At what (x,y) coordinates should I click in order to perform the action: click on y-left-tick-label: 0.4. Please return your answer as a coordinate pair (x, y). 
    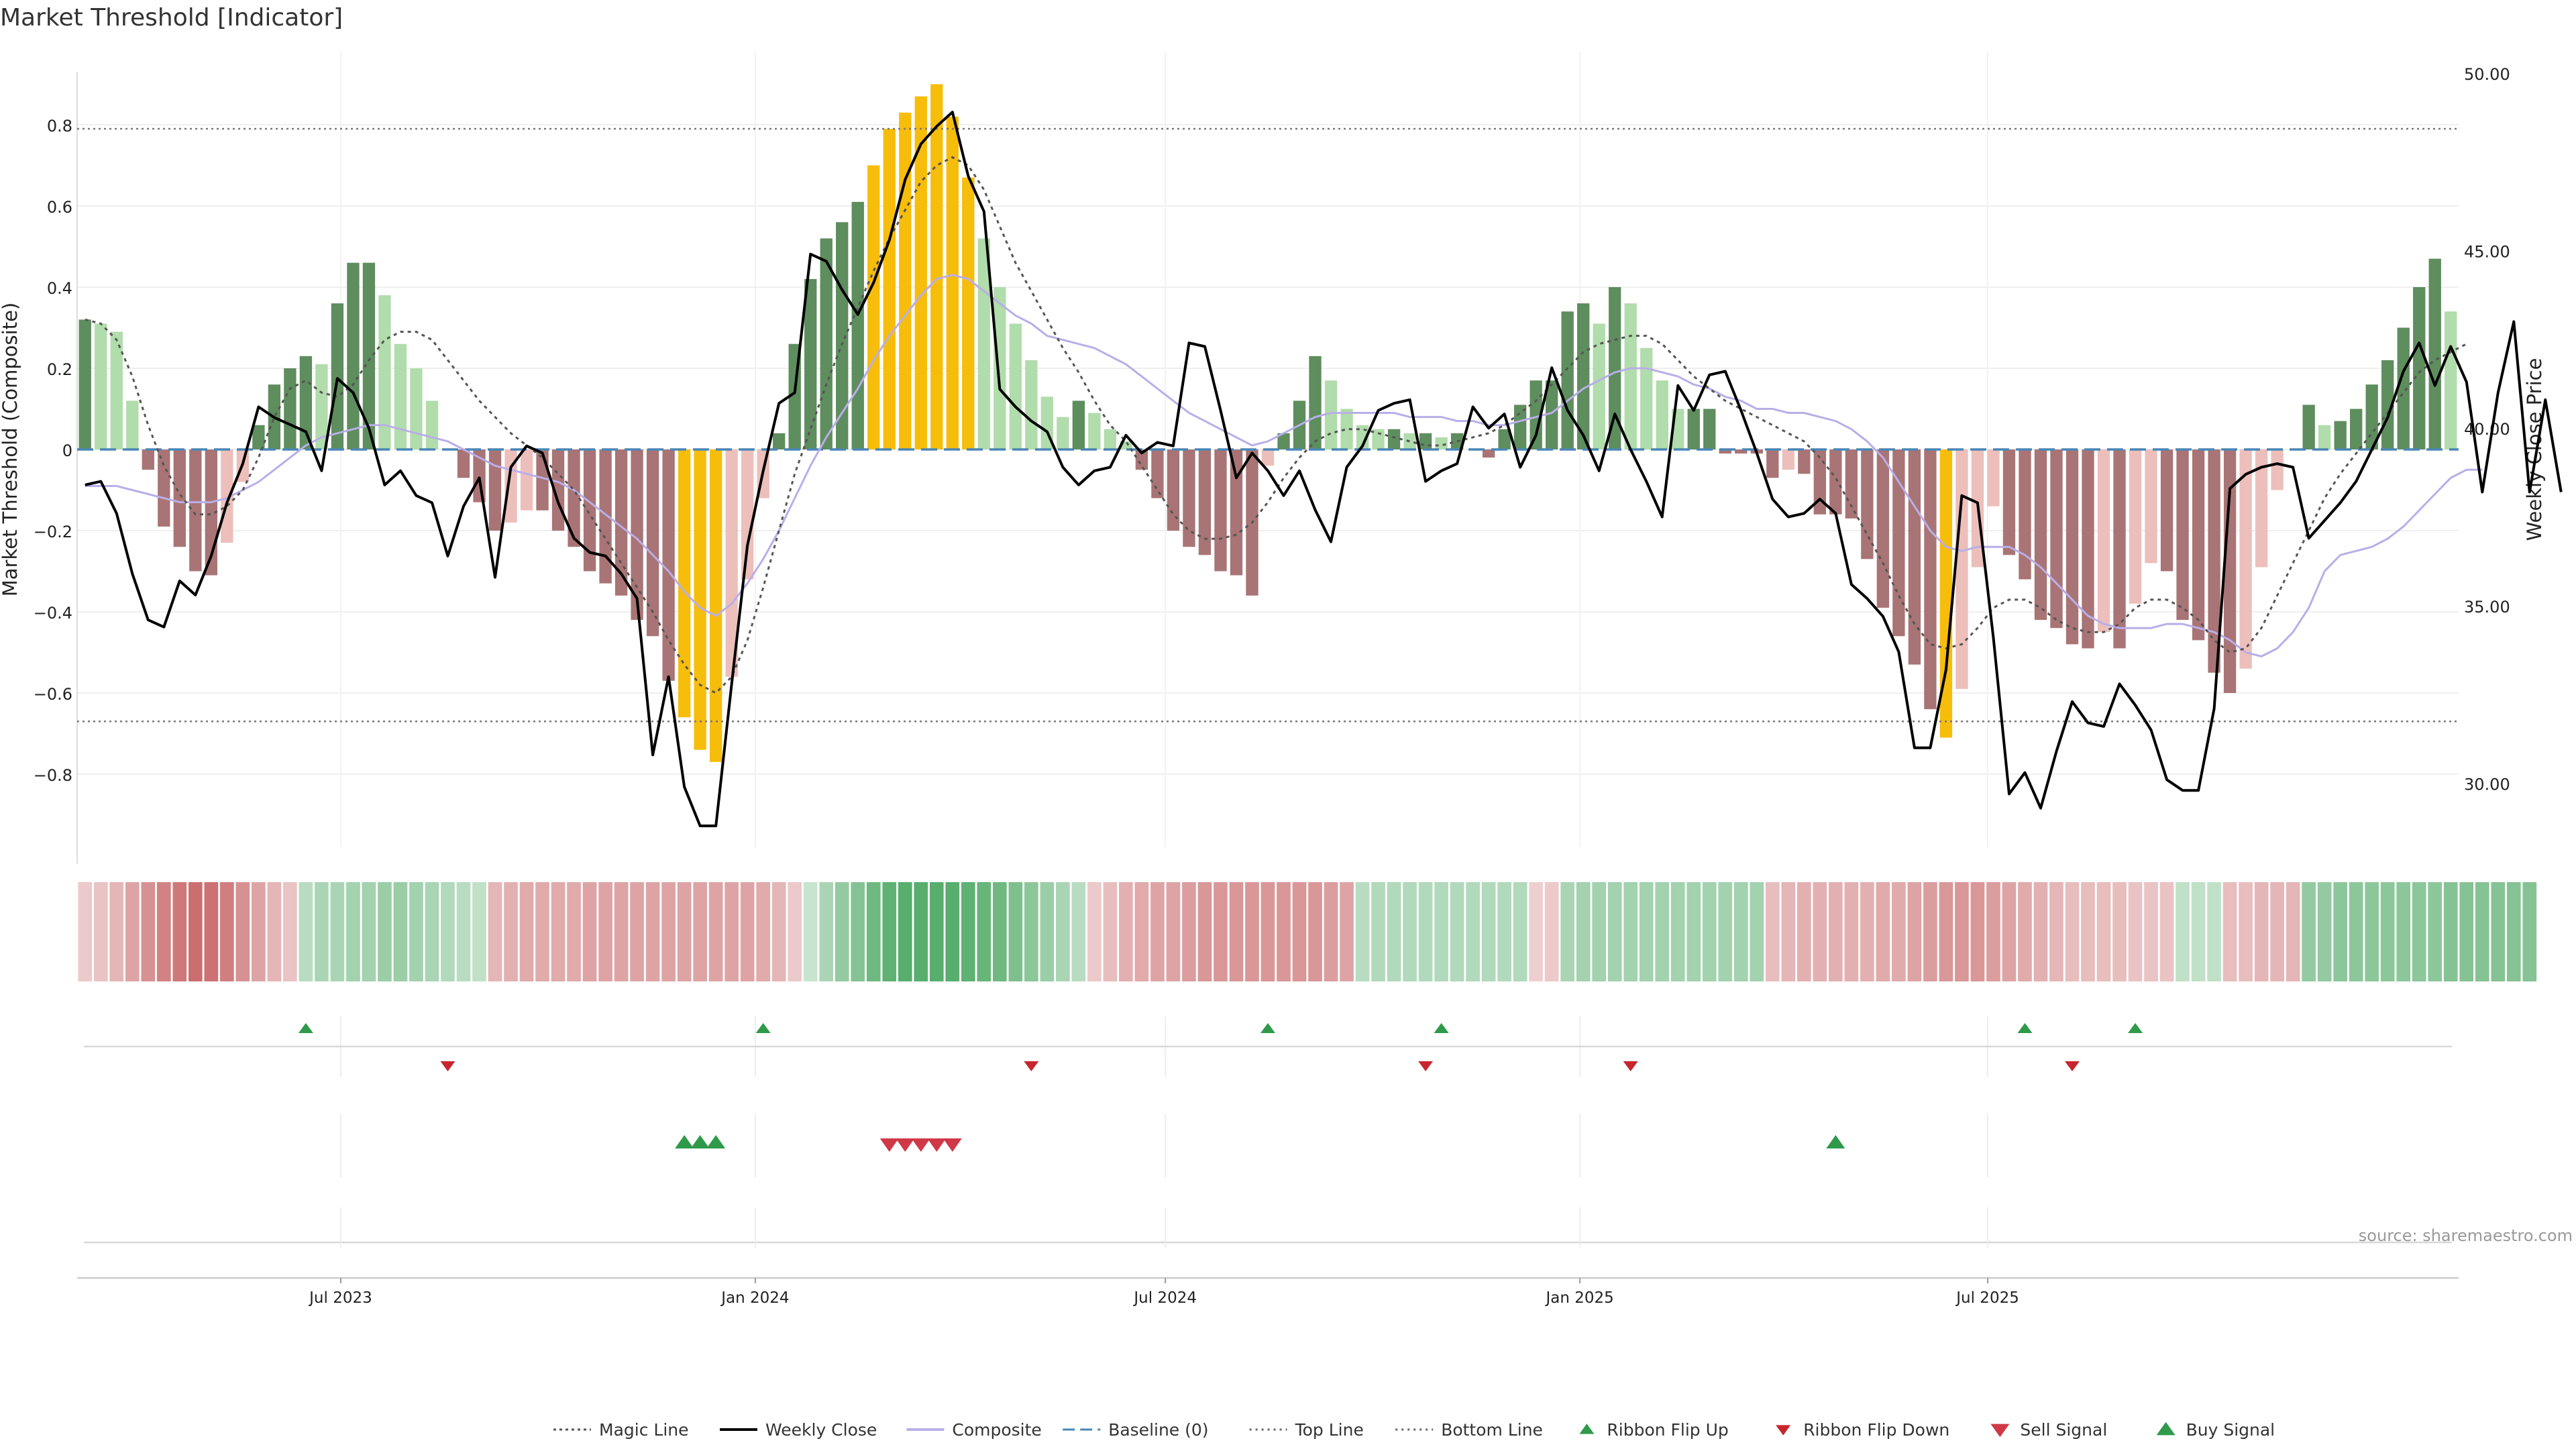
    Looking at the image, I should click on (59, 288).